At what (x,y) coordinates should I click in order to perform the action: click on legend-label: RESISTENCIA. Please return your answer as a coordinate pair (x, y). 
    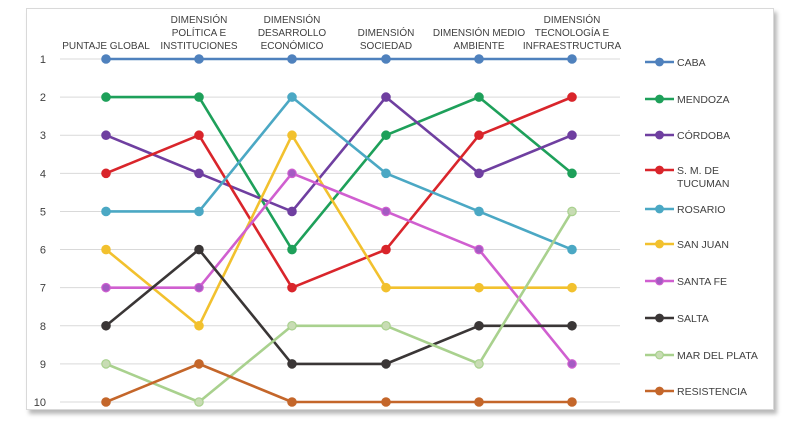
    Looking at the image, I should click on (712, 392).